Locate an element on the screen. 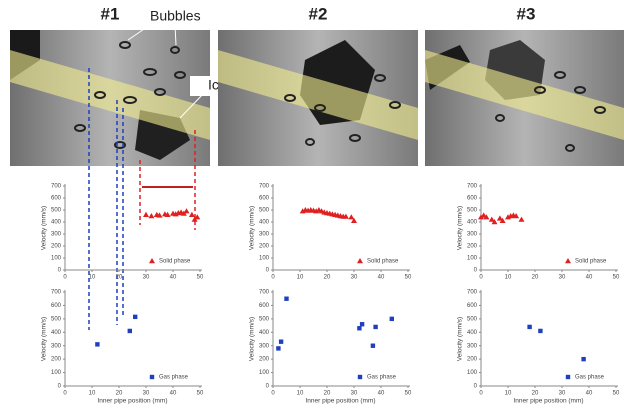 The height and width of the screenshot is (413, 624). annotation: Bubbles is located at coordinates (175, 16).